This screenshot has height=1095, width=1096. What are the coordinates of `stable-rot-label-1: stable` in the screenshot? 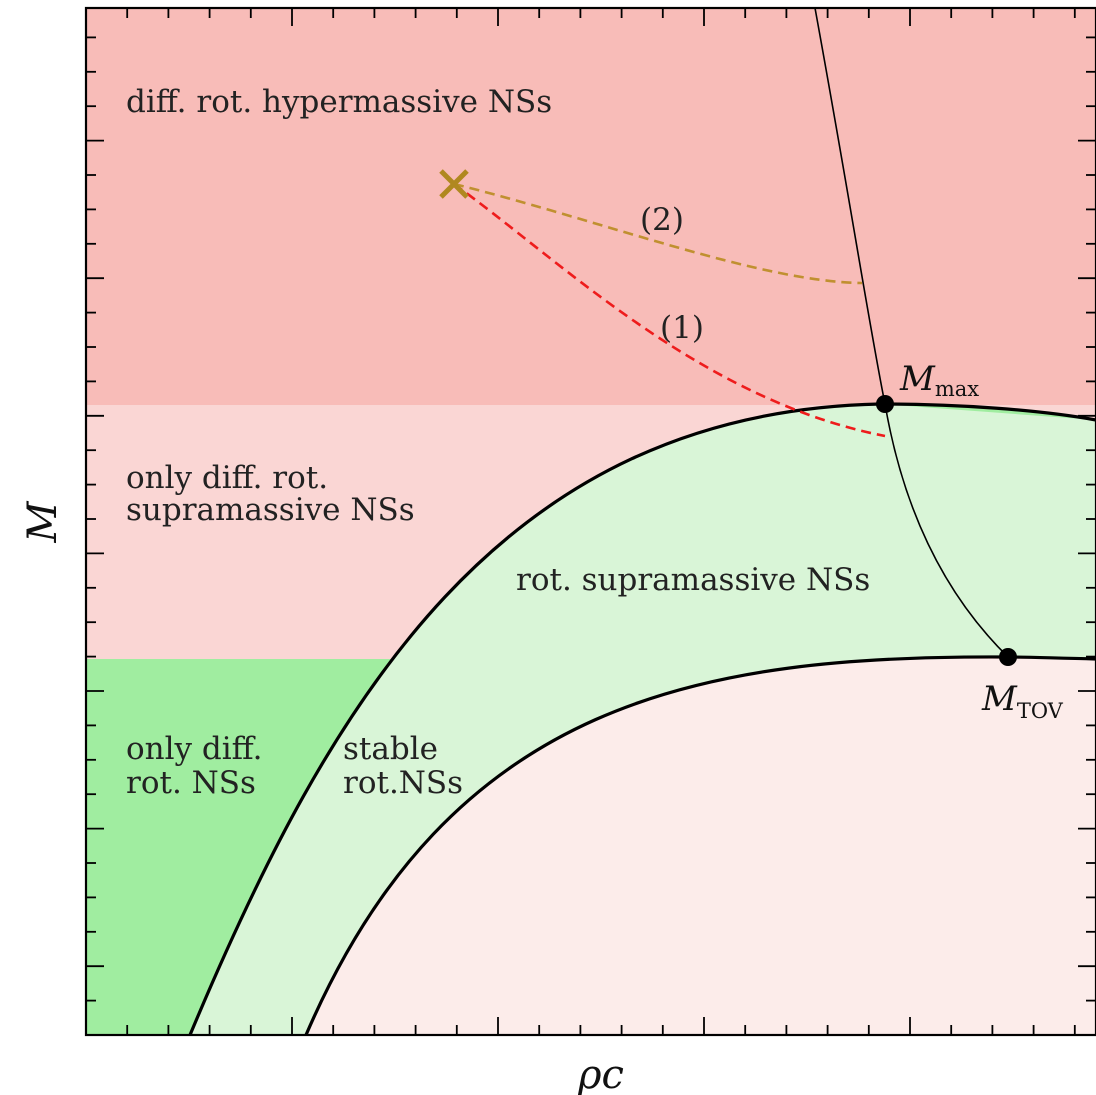 It's located at (390, 749).